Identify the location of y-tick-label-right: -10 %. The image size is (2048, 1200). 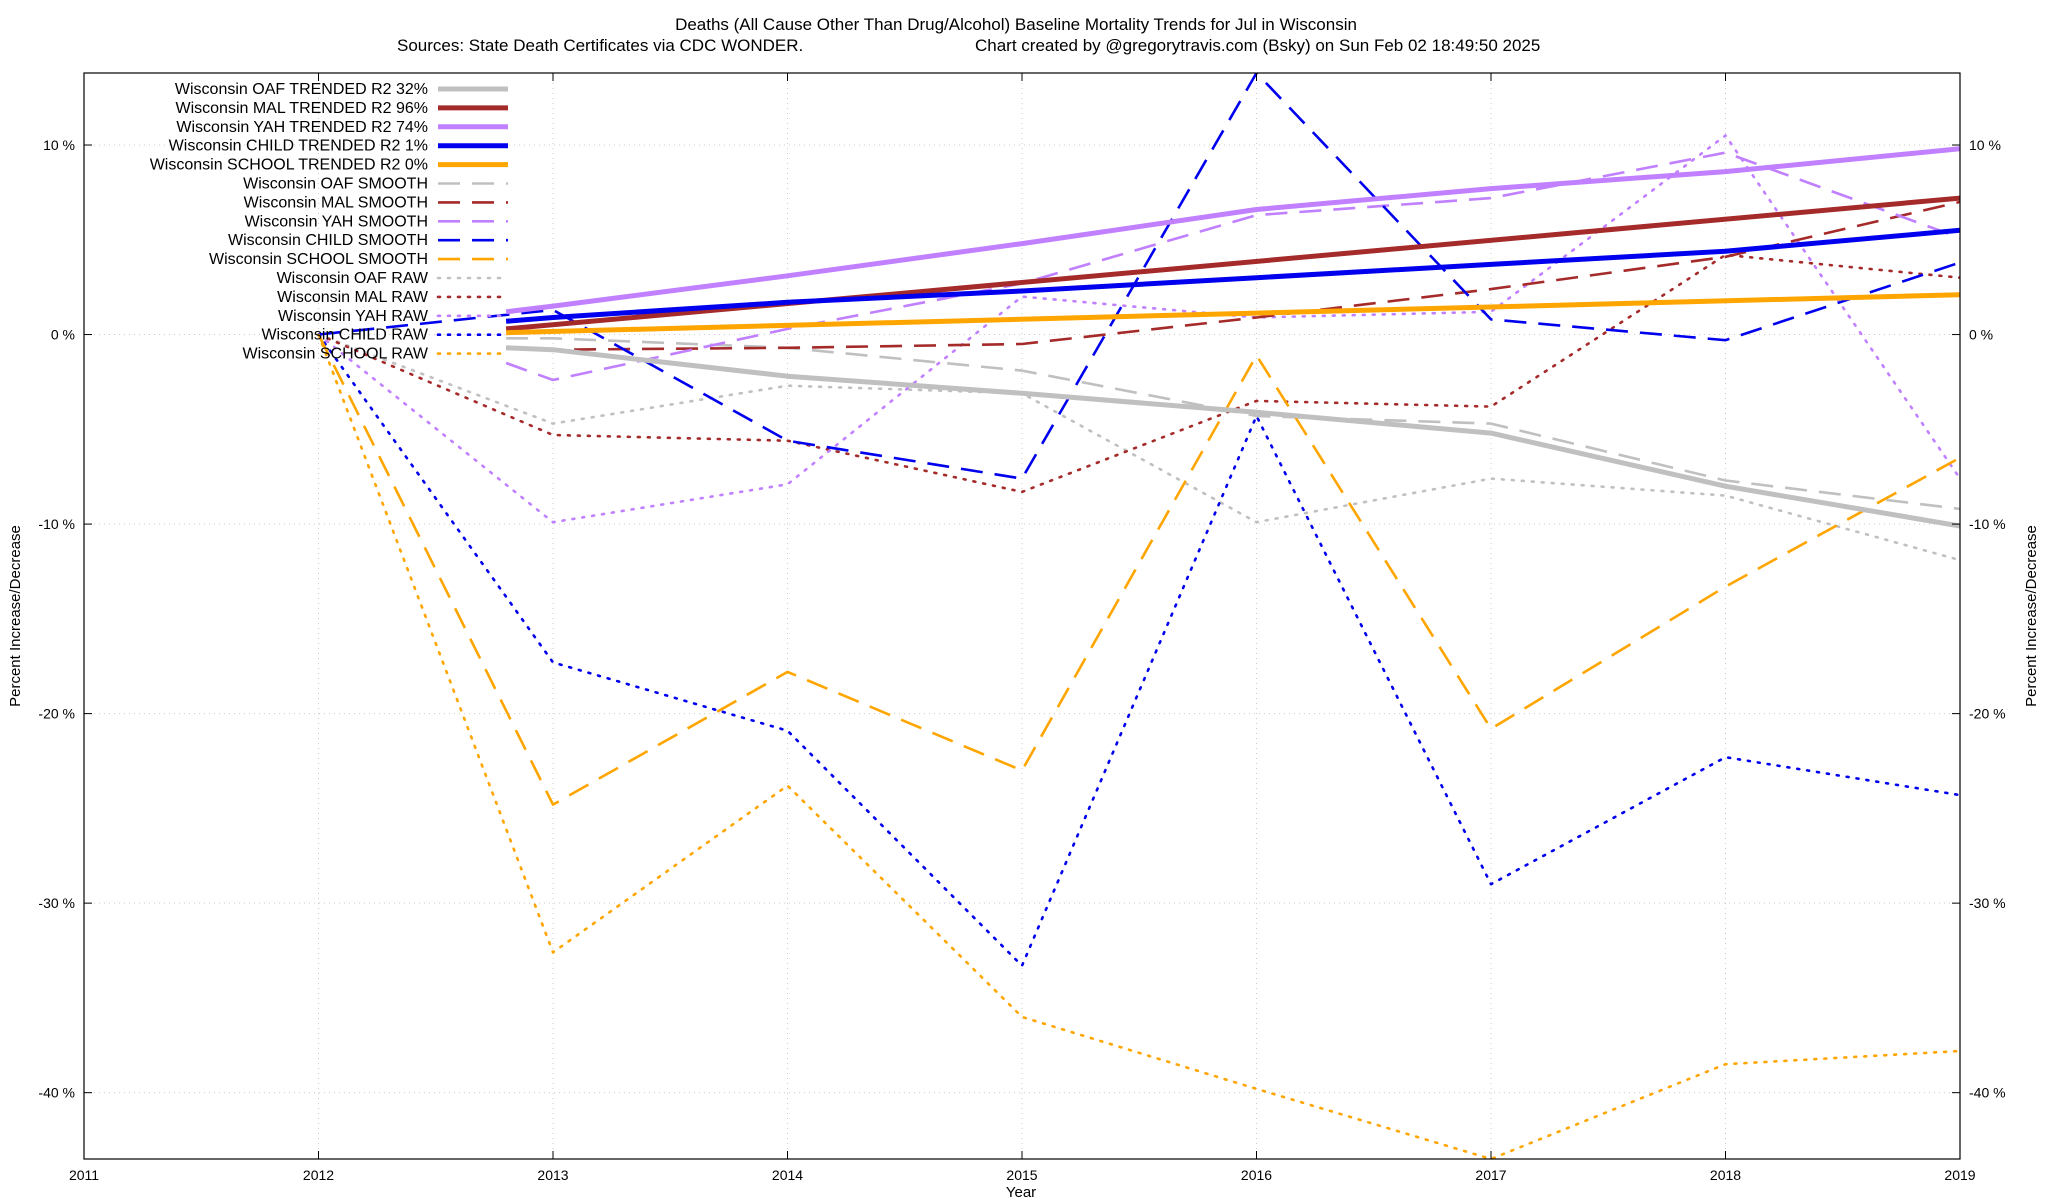
(1987, 524).